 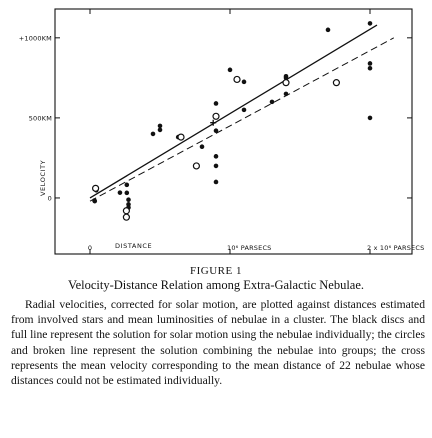 What do you see at coordinates (43, 178) in the screenshot?
I see `y-axis-label: VELOCITY` at bounding box center [43, 178].